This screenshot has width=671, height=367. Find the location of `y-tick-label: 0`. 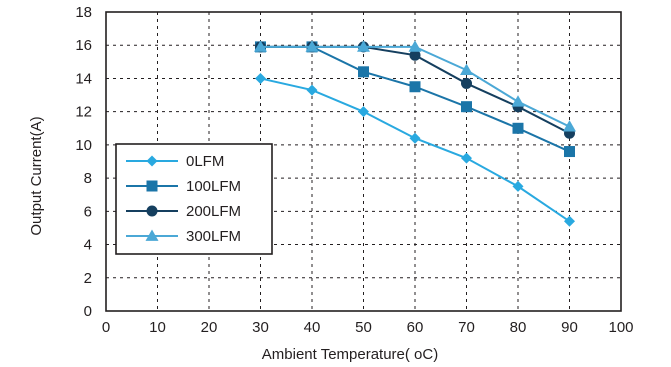

y-tick-label: 0 is located at coordinates (88, 311).